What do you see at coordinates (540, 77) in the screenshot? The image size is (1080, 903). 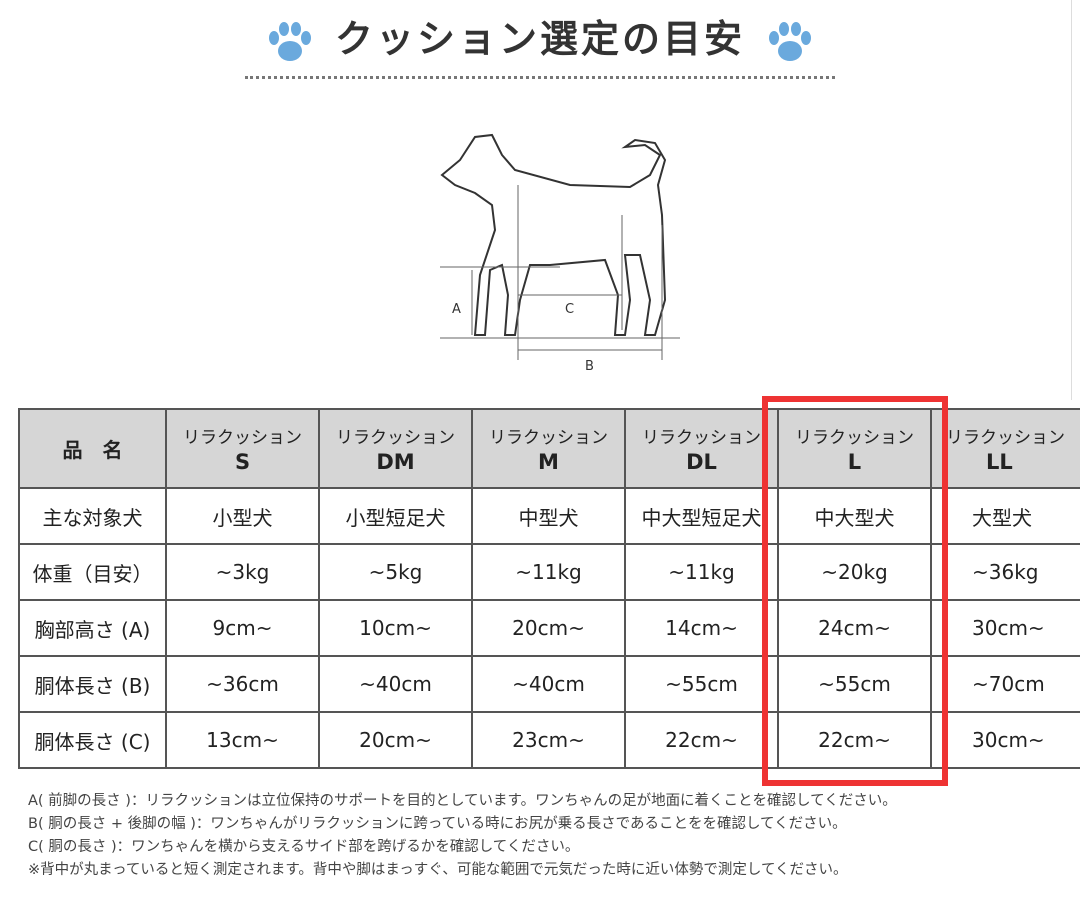 I see `dotted-divider` at bounding box center [540, 77].